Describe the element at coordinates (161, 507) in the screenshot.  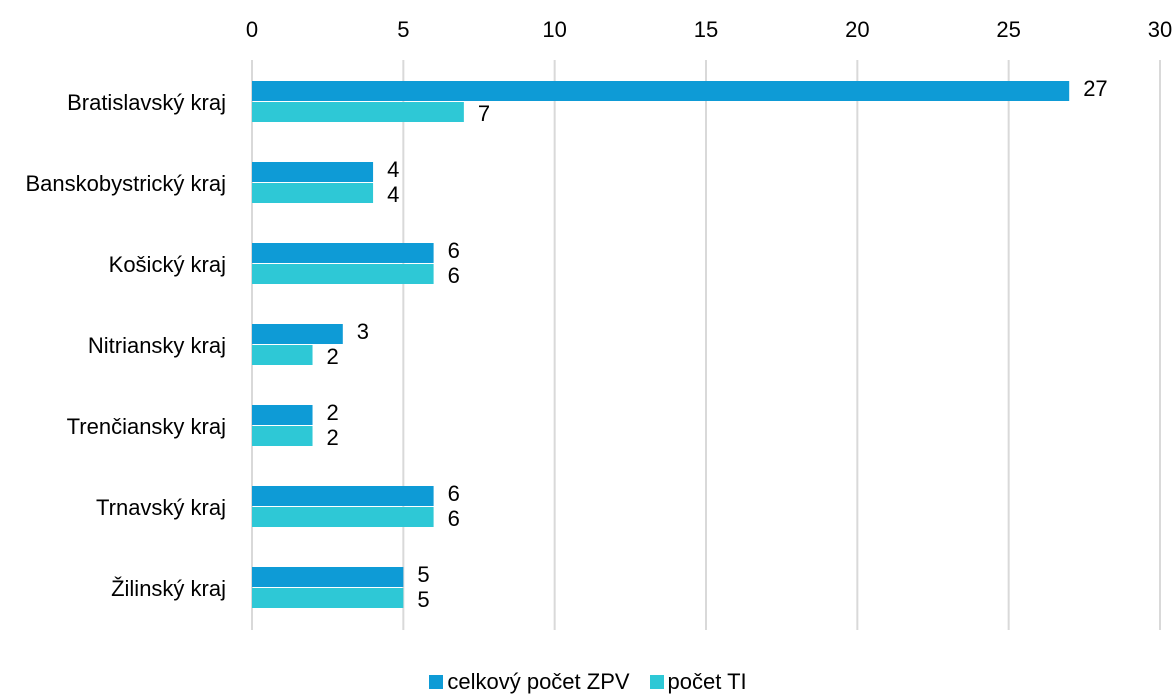
I see `category-label-5: Trnavský kraj` at that location.